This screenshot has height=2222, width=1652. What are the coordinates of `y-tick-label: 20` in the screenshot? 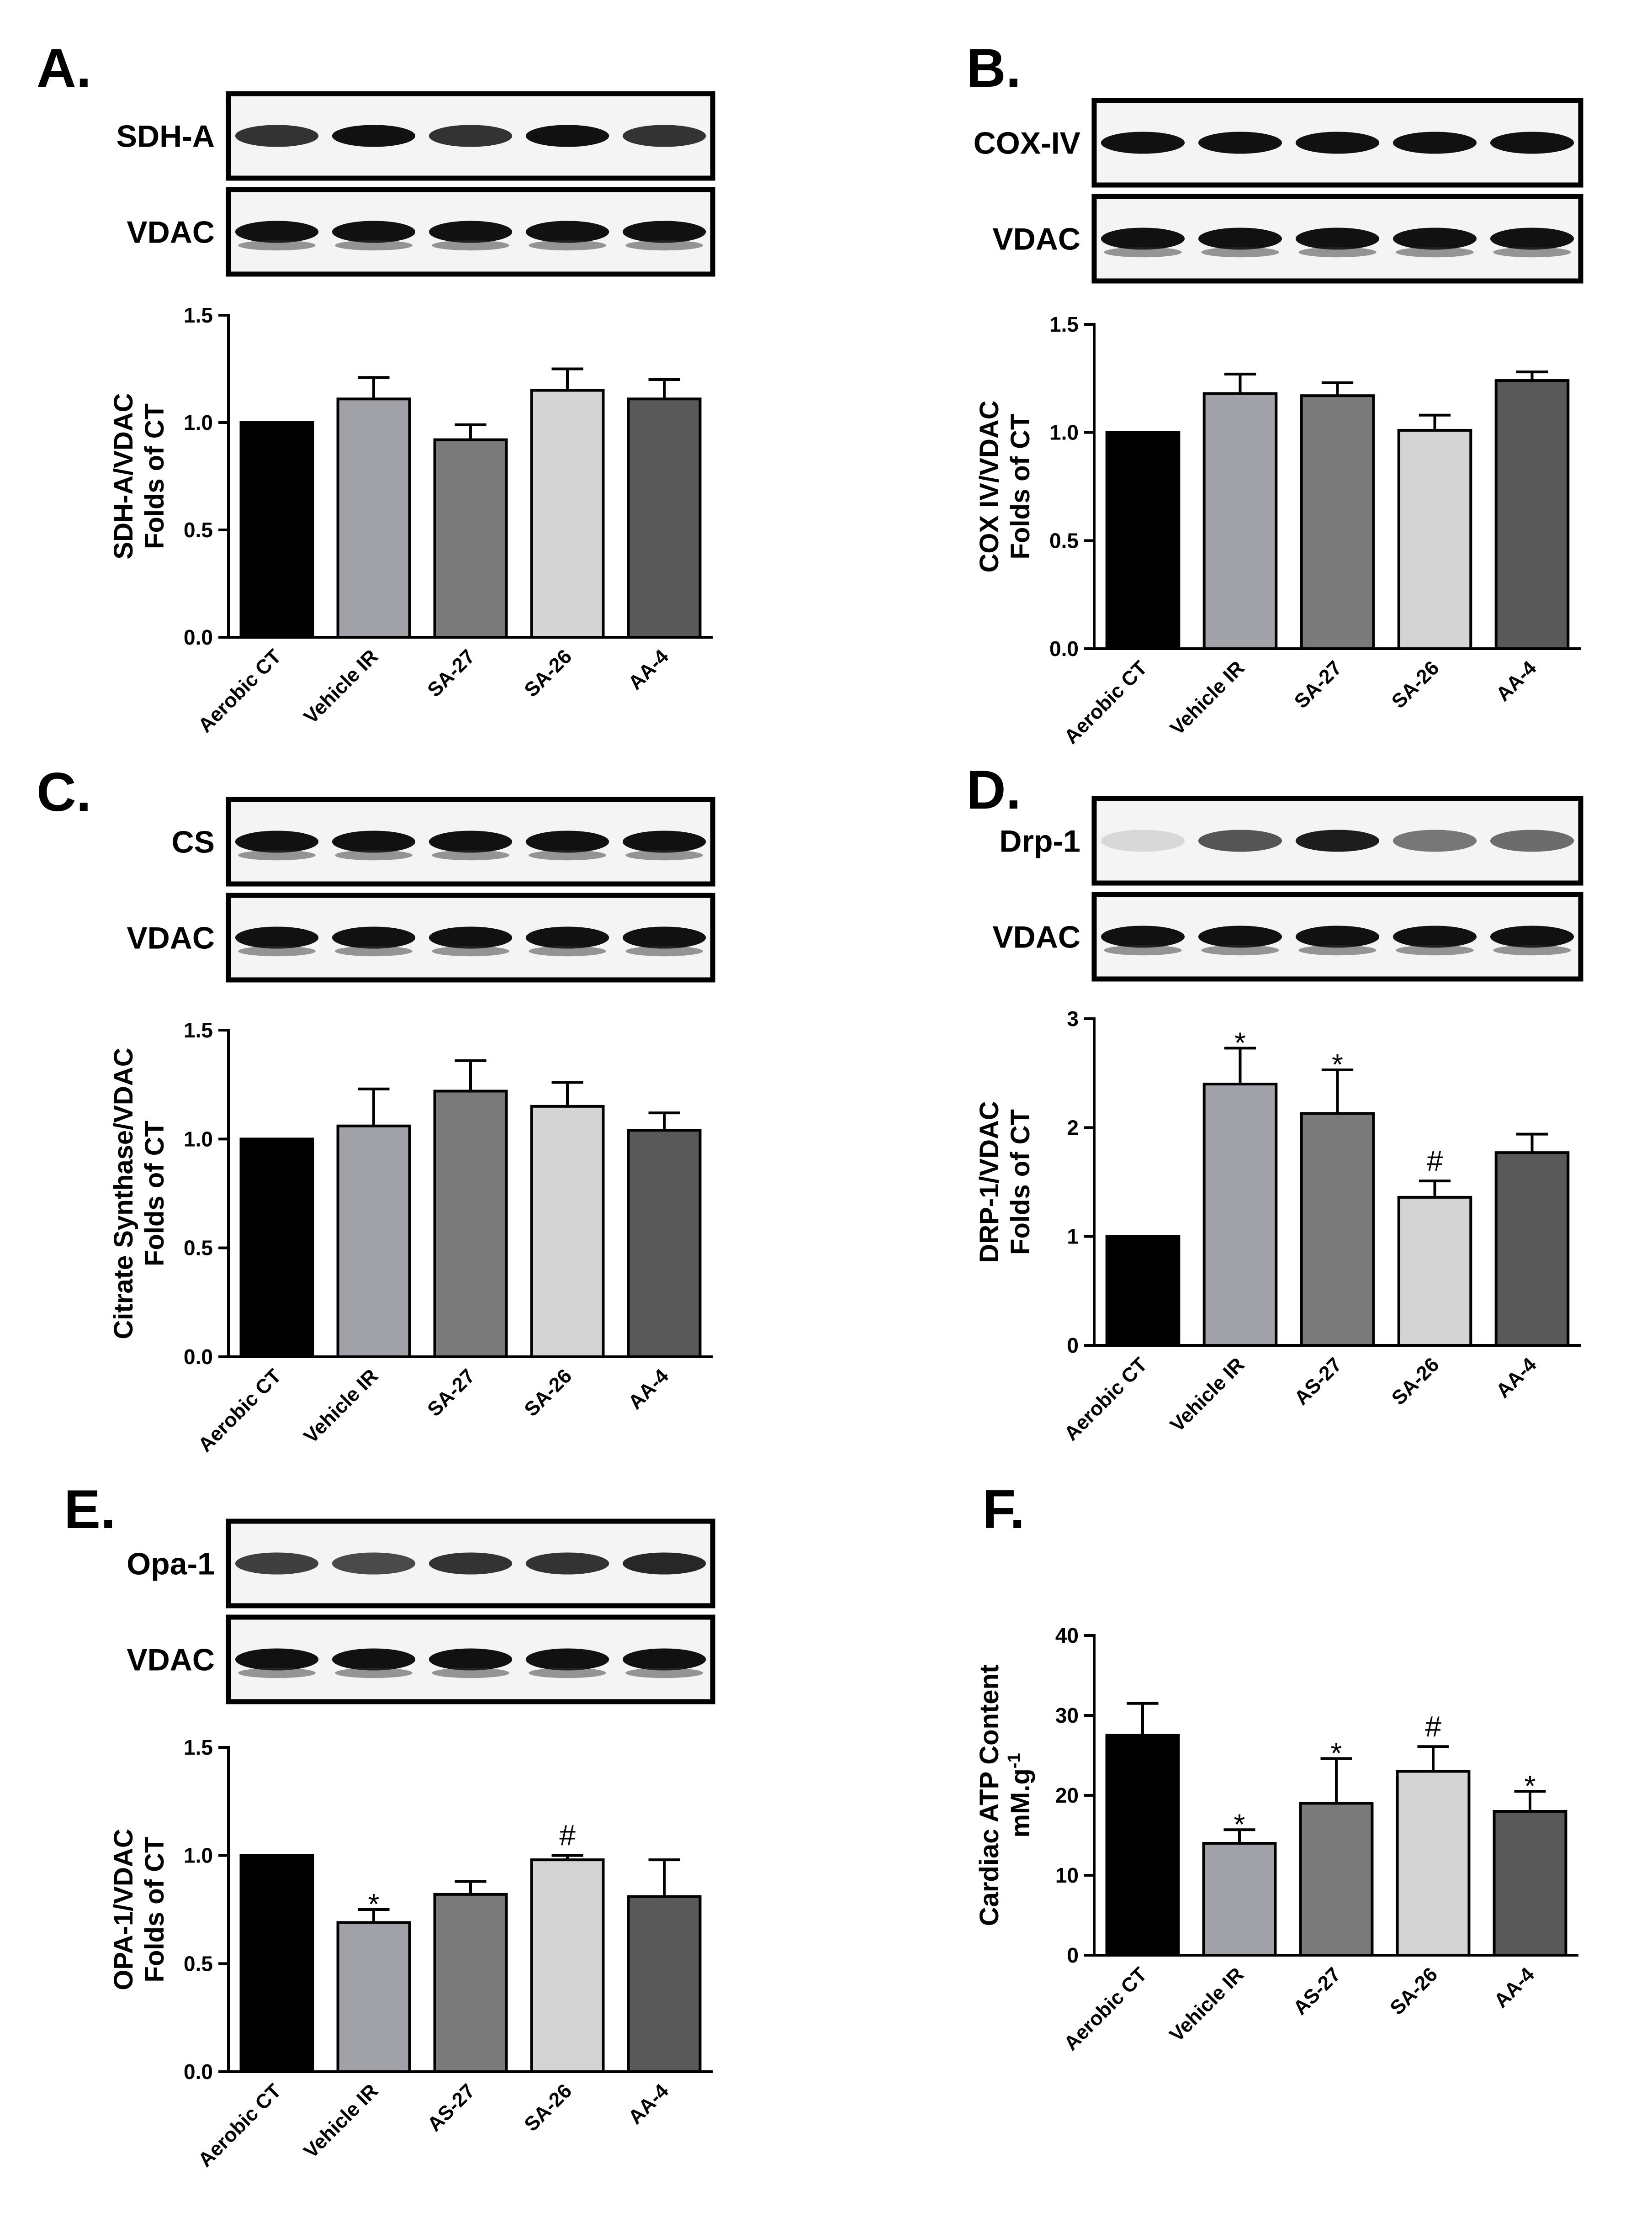 It's located at (1067, 1795).